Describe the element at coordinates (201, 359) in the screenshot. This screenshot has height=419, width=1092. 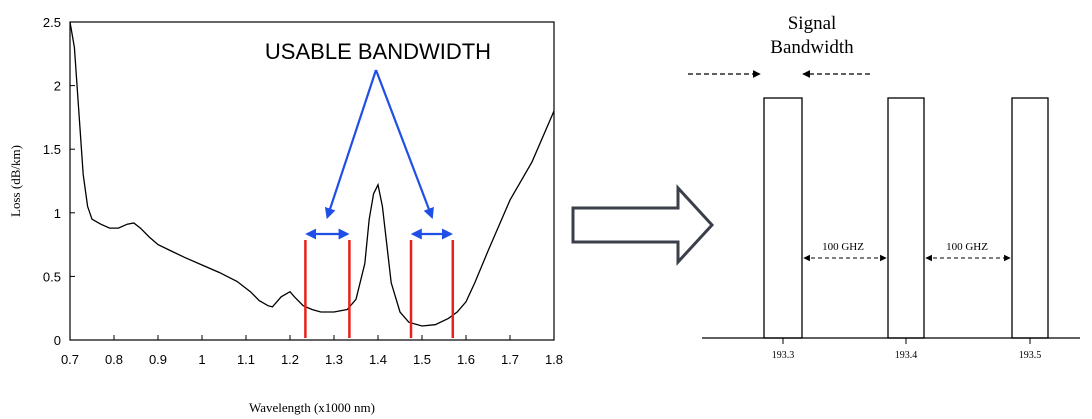
I see `x-tick-label: 1` at that location.